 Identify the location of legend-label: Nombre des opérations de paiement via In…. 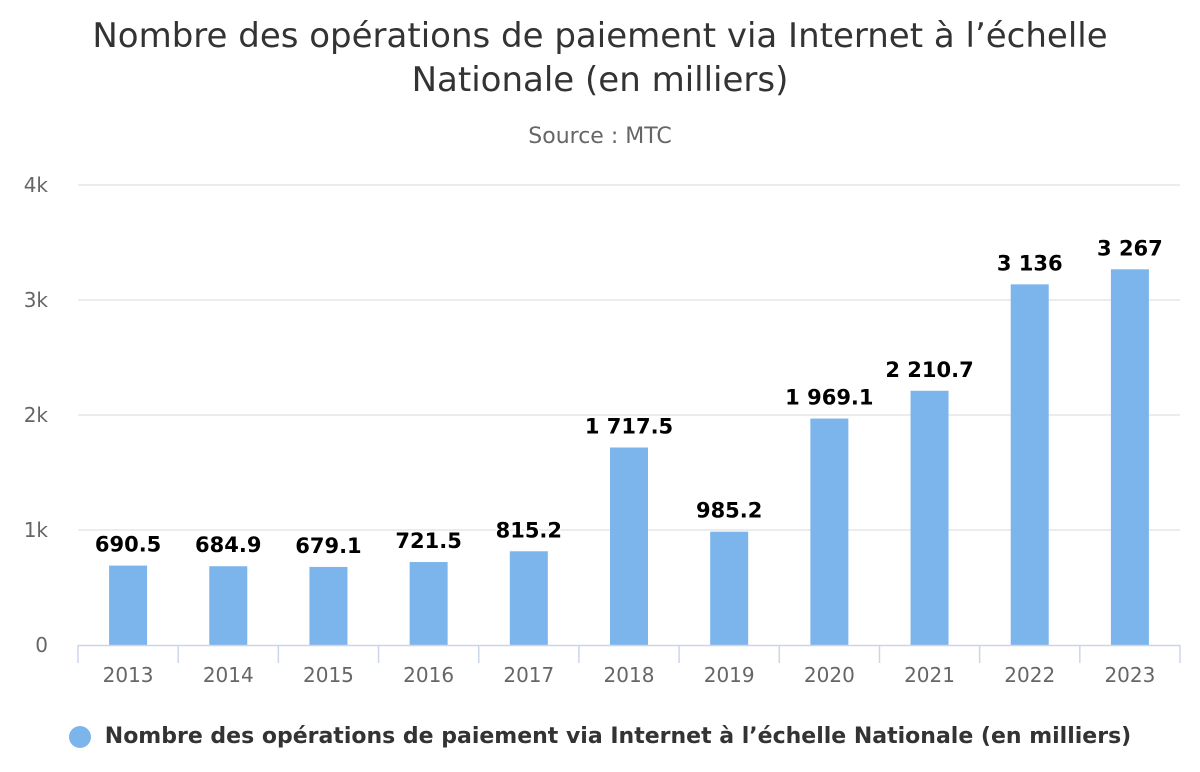
(618, 736).